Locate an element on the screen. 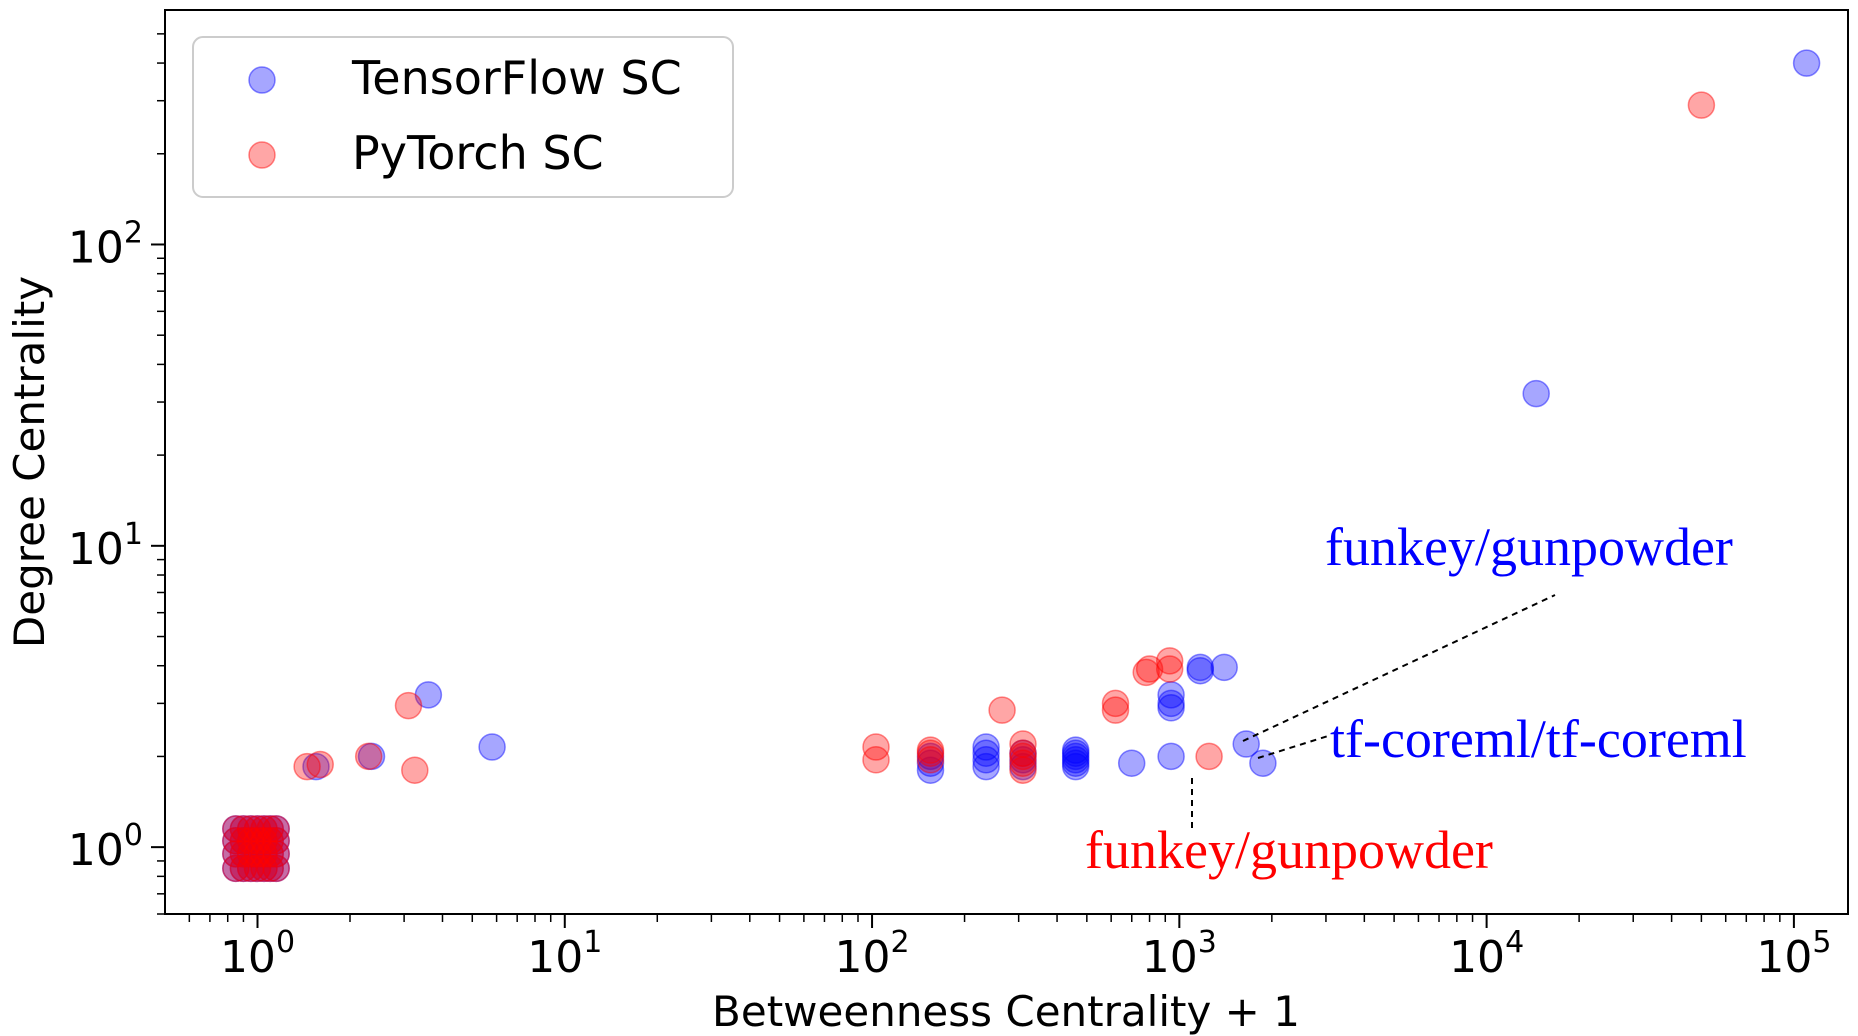 Image resolution: width=1858 pixels, height=1036 pixels. x-tick-label: 10³ is located at coordinates (1179, 954).